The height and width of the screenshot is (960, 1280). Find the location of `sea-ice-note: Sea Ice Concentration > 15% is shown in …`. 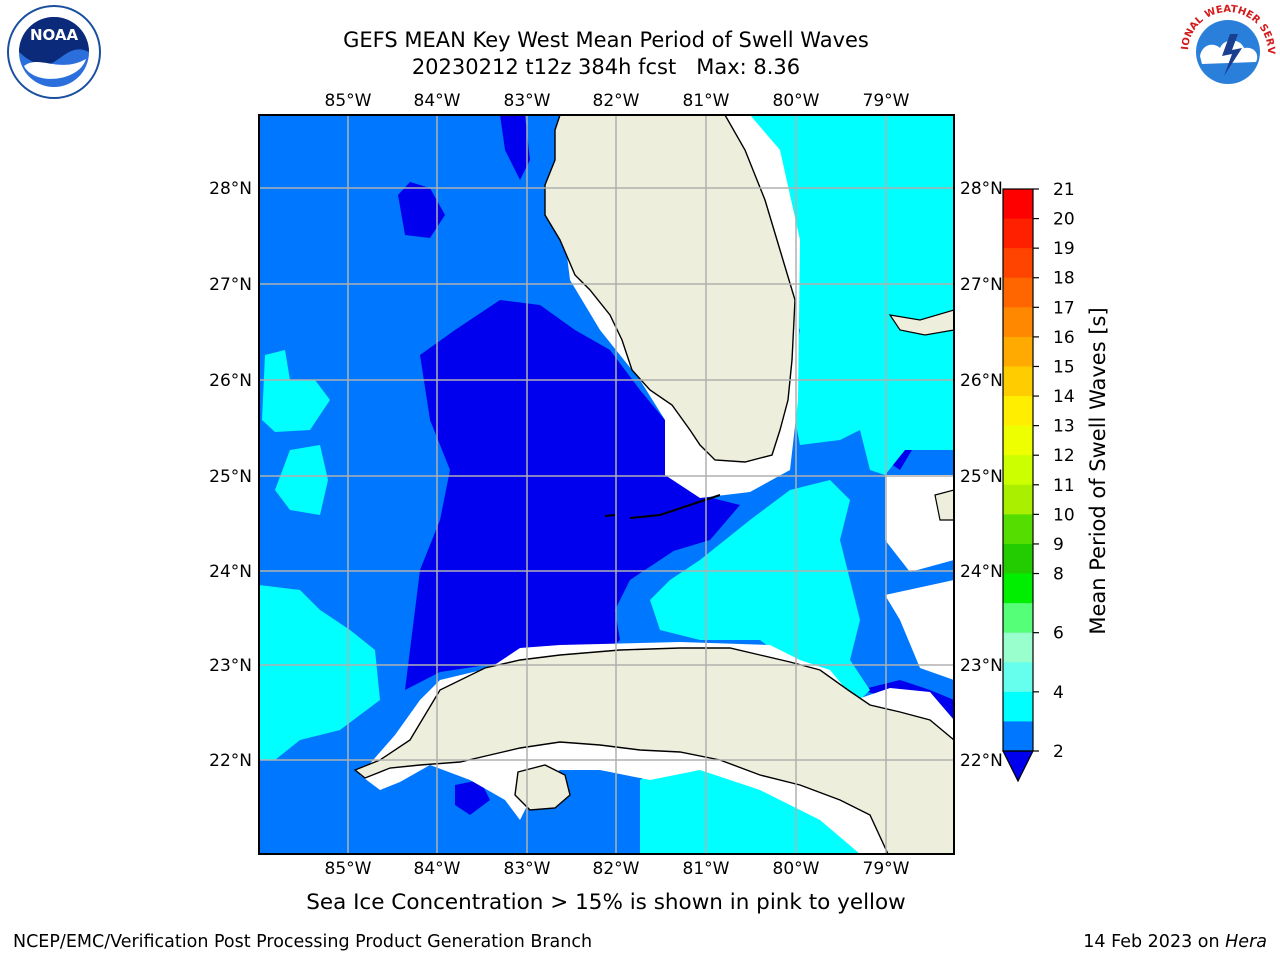

sea-ice-note: Sea Ice Concentration > 15% is shown in … is located at coordinates (606, 902).